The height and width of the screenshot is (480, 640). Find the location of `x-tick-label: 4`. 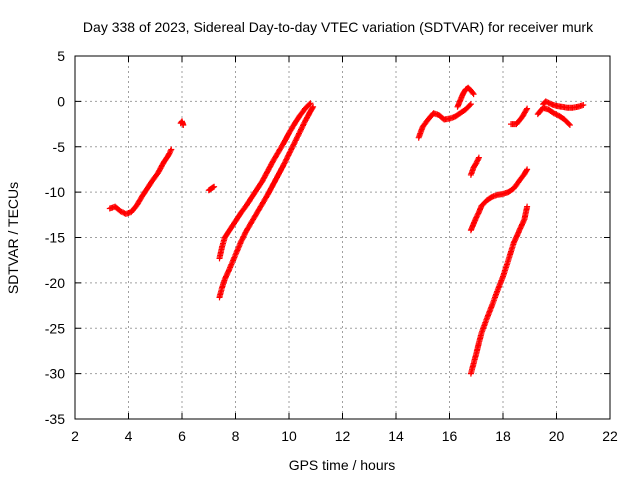

x-tick-label: 4 is located at coordinates (129, 436).